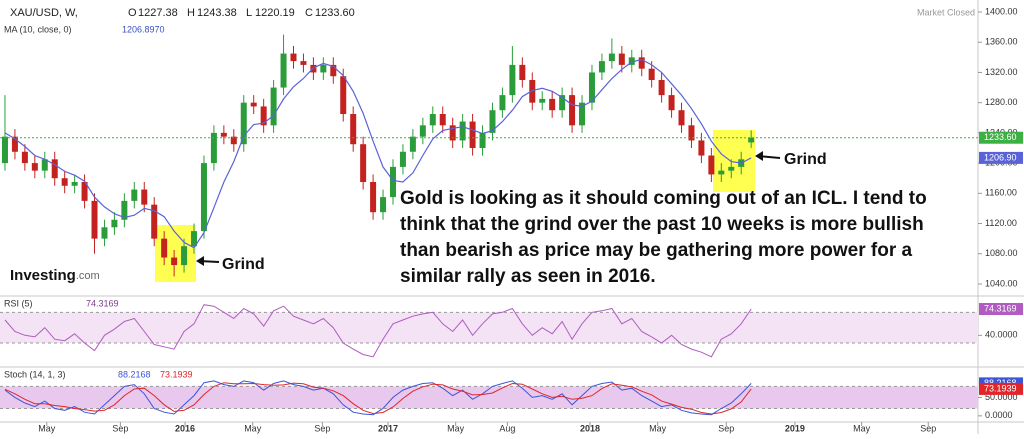 Image resolution: width=1024 pixels, height=439 pixels. I want to click on y-tick-label: 0.0000, so click(999, 415).